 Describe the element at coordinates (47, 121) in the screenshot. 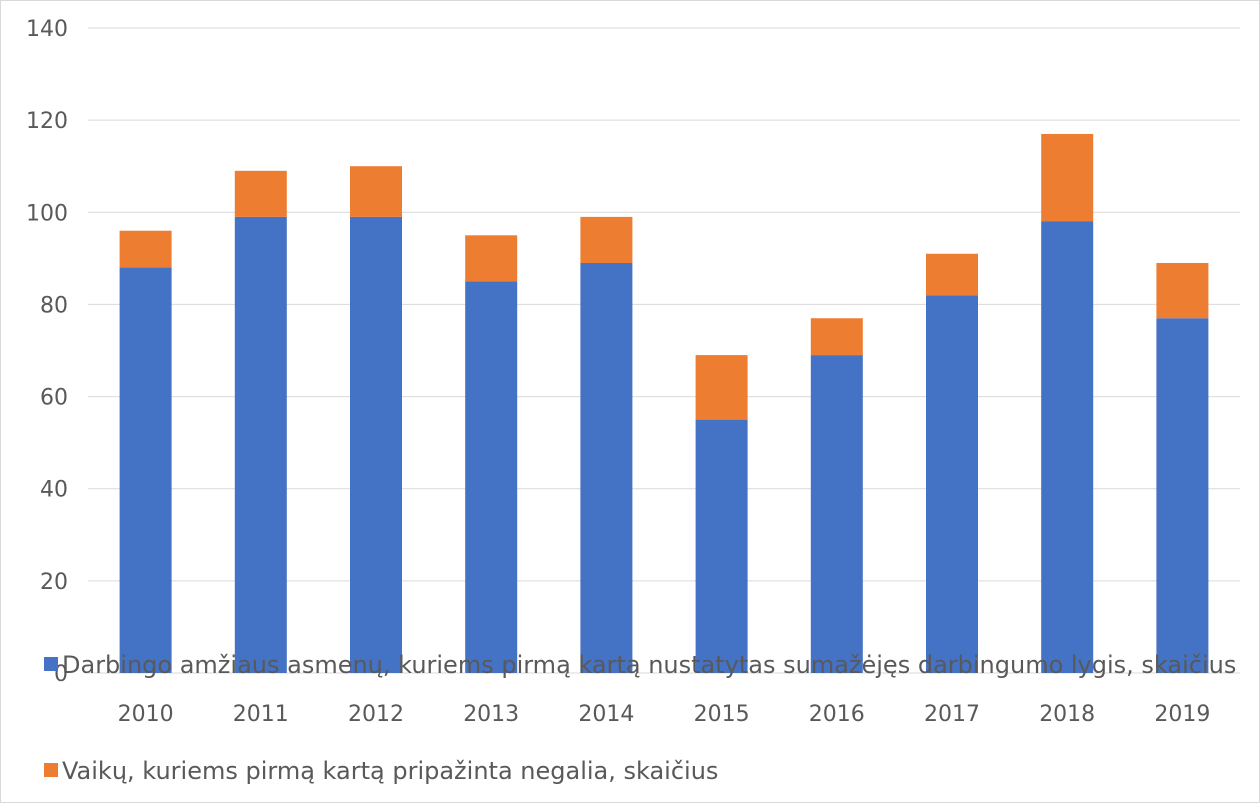

I see `y-tick-label: 120` at that location.